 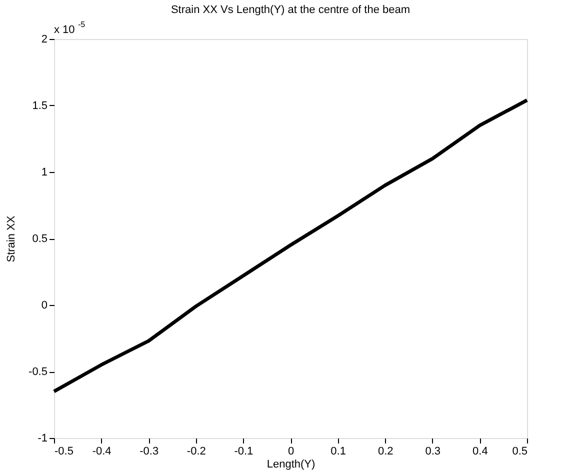 I want to click on y-tick-label: 1, so click(x=44, y=172).